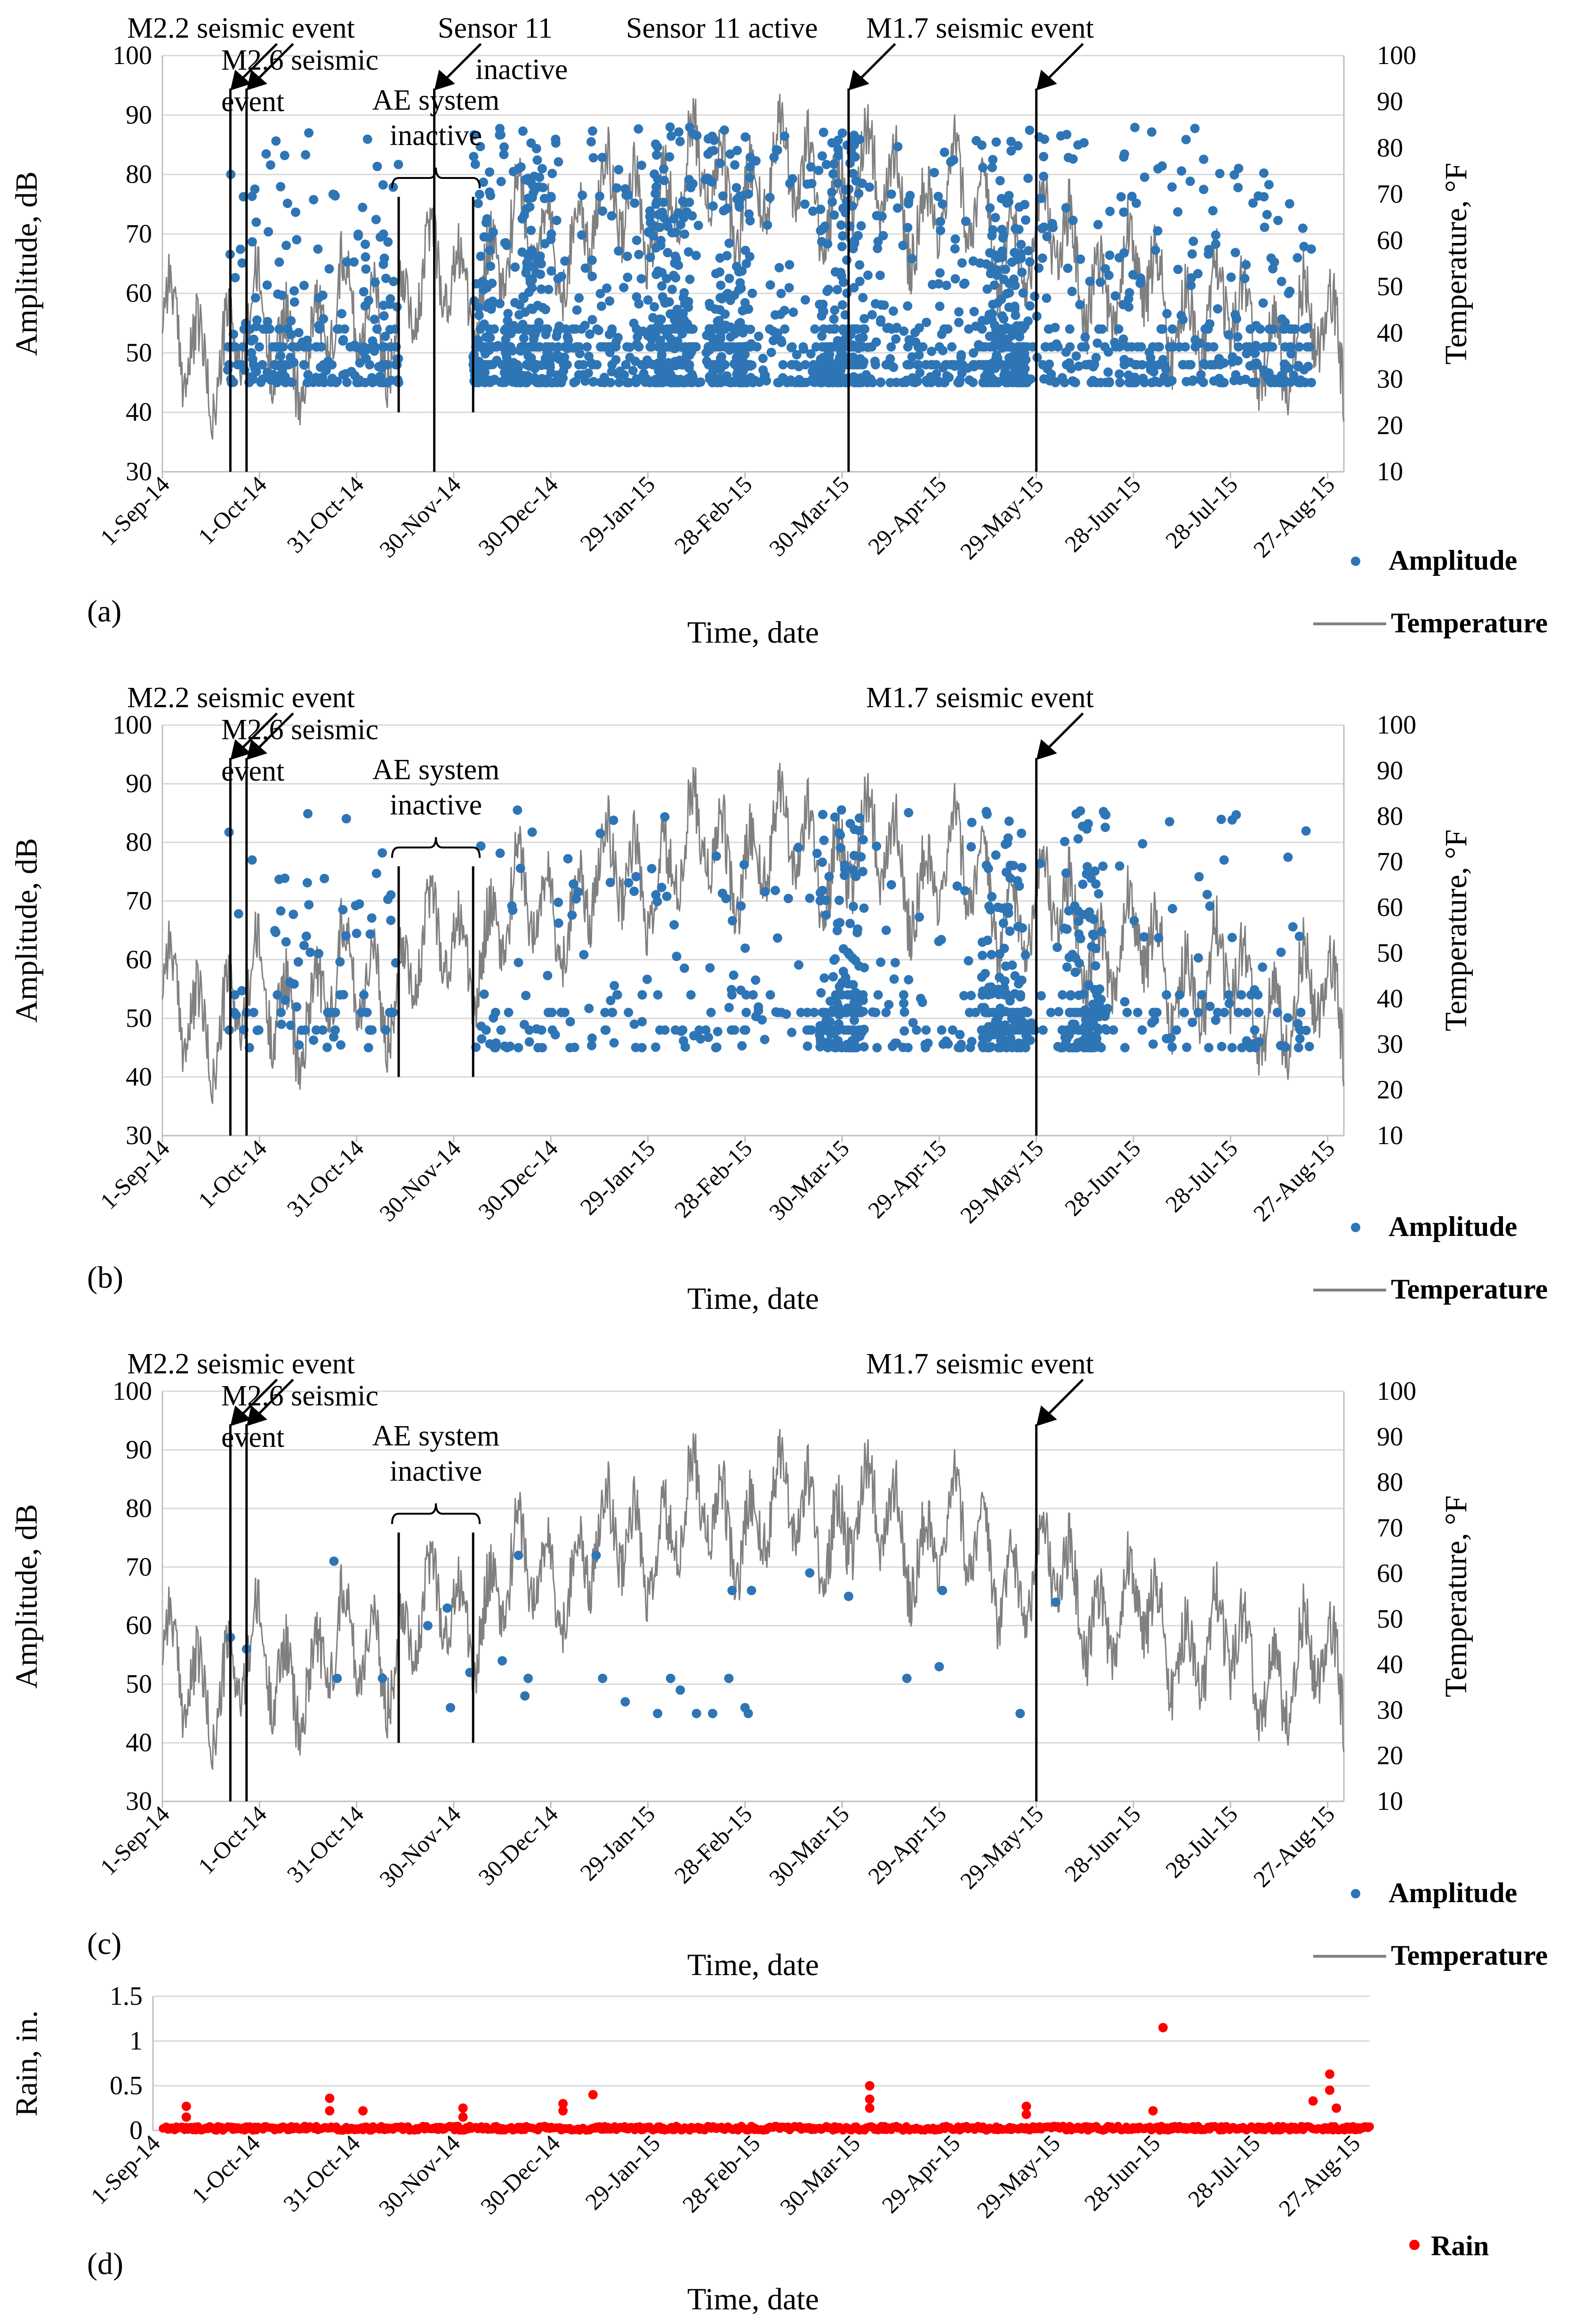 The image size is (1574, 2324). I want to click on y2-axis-label: Temperature, °F, so click(1456, 1596).